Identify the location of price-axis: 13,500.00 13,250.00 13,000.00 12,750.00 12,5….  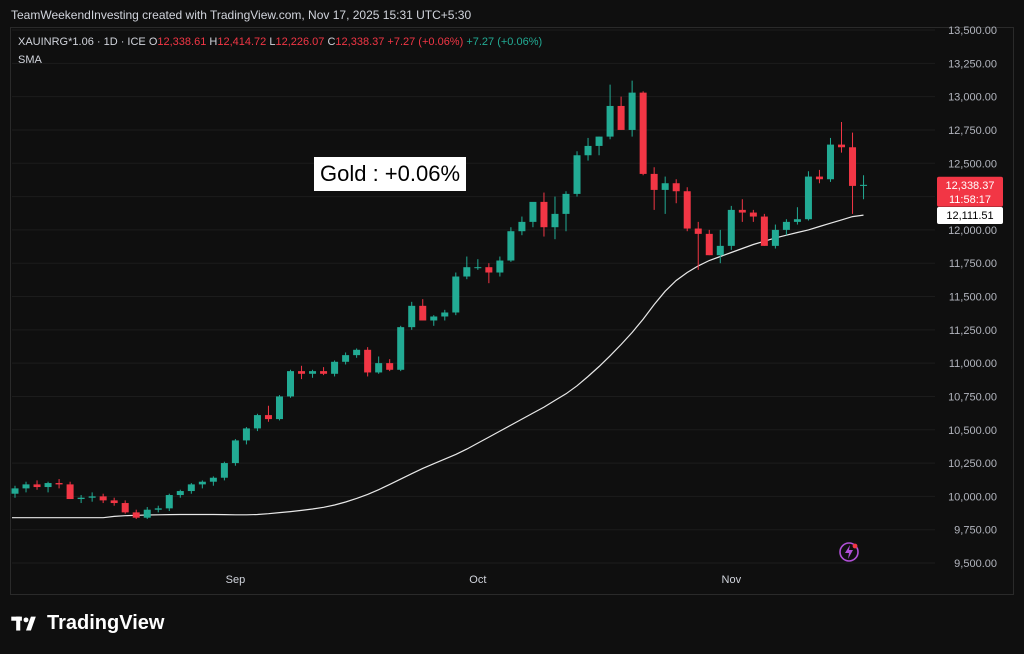
(972, 297).